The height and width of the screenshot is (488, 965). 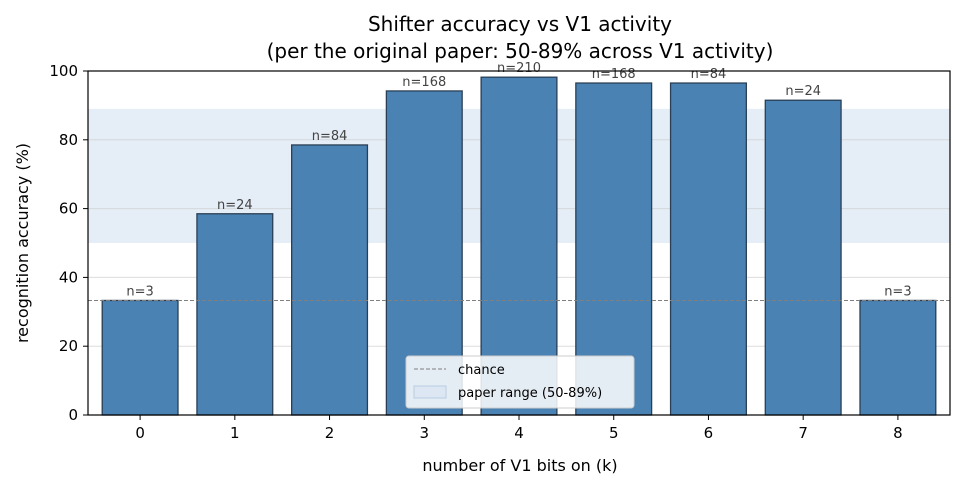 What do you see at coordinates (68, 277) in the screenshot?
I see `y-tick-label: 40` at bounding box center [68, 277].